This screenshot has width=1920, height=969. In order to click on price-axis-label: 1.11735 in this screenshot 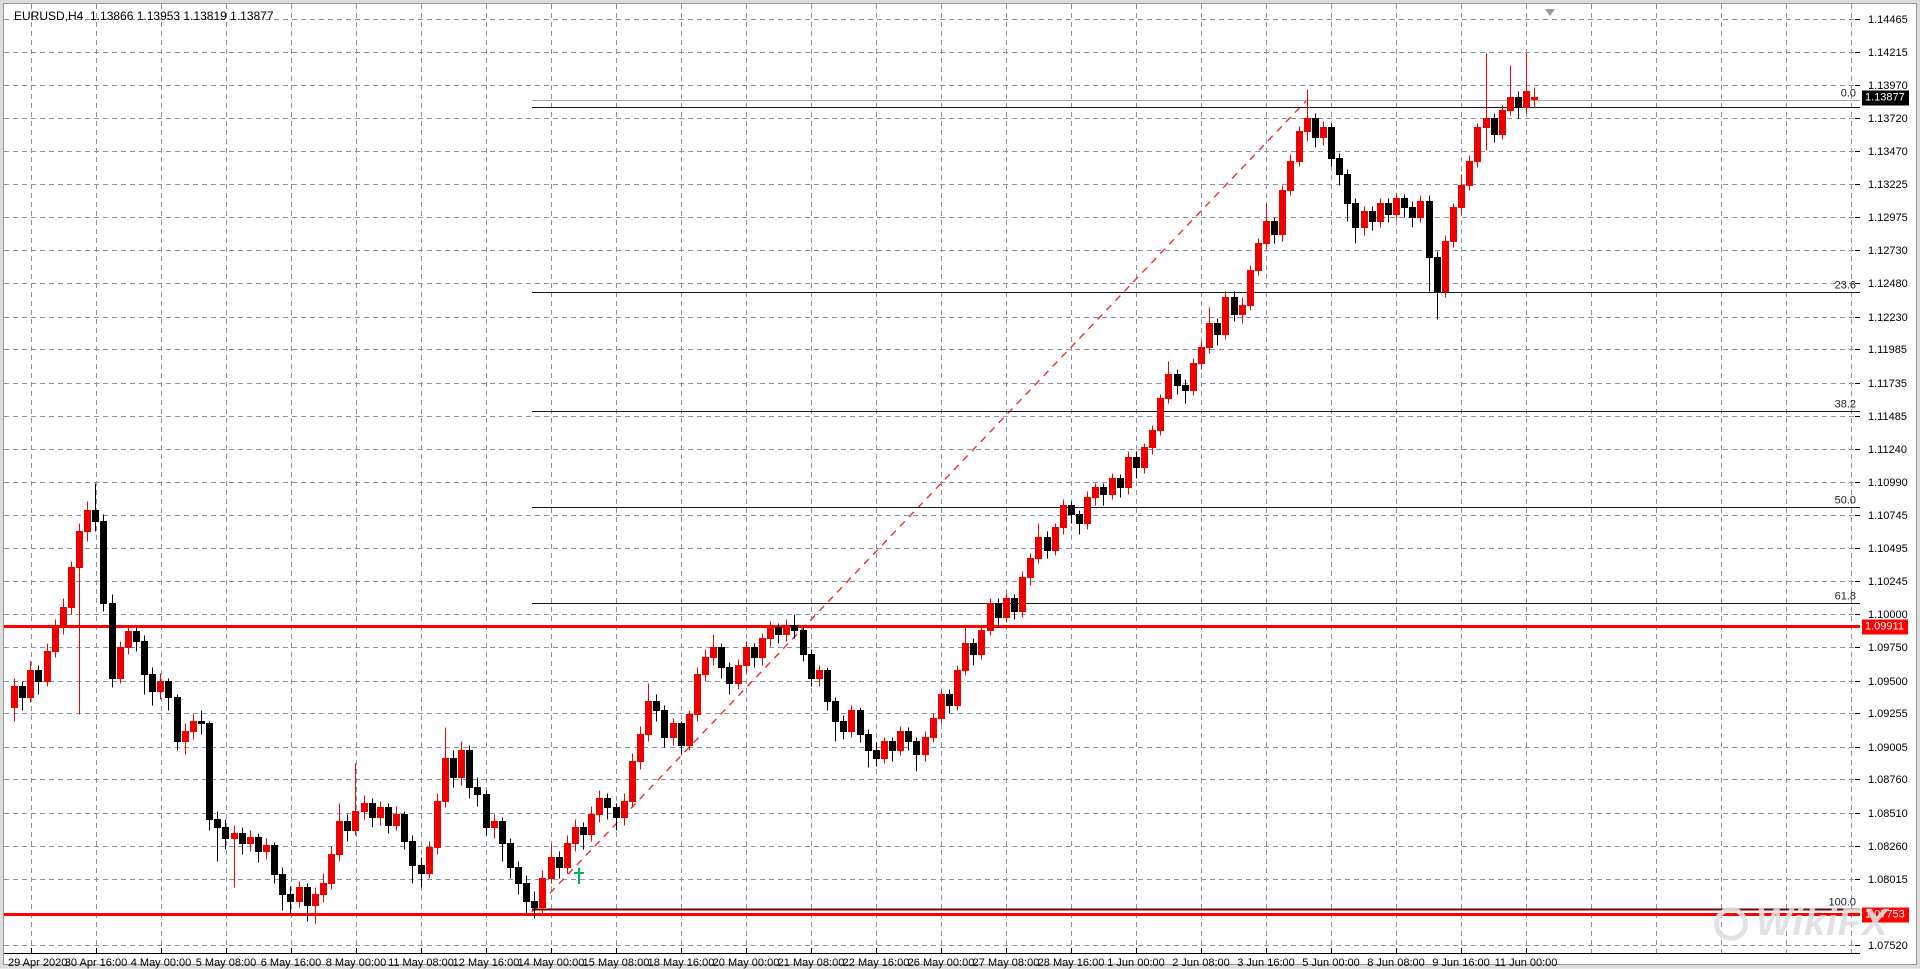, I will do `click(1887, 383)`.